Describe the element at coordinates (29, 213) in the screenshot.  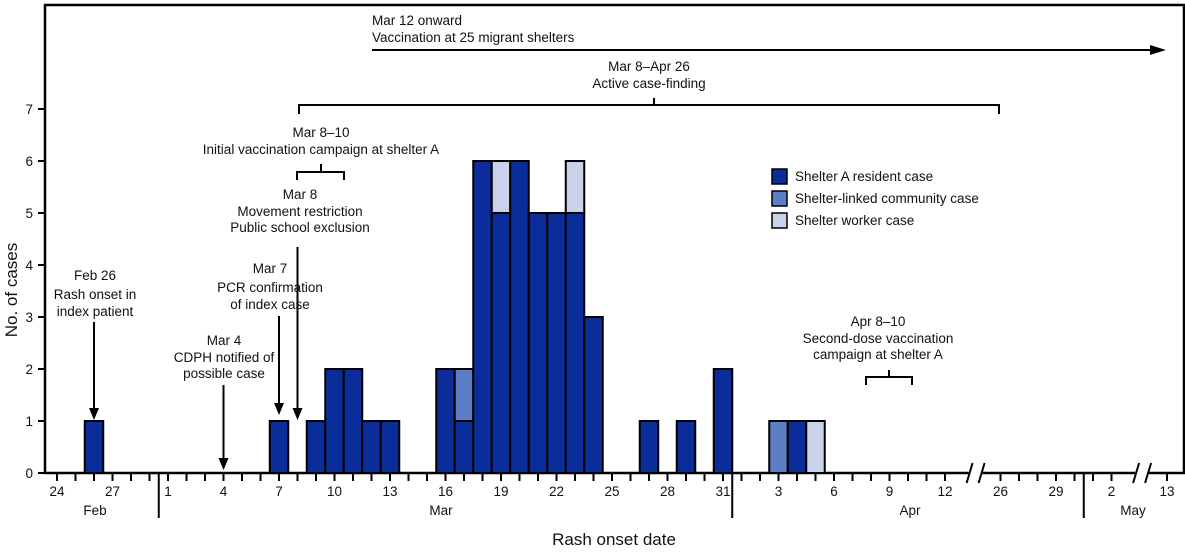
I see `y-tick-label: 5` at that location.